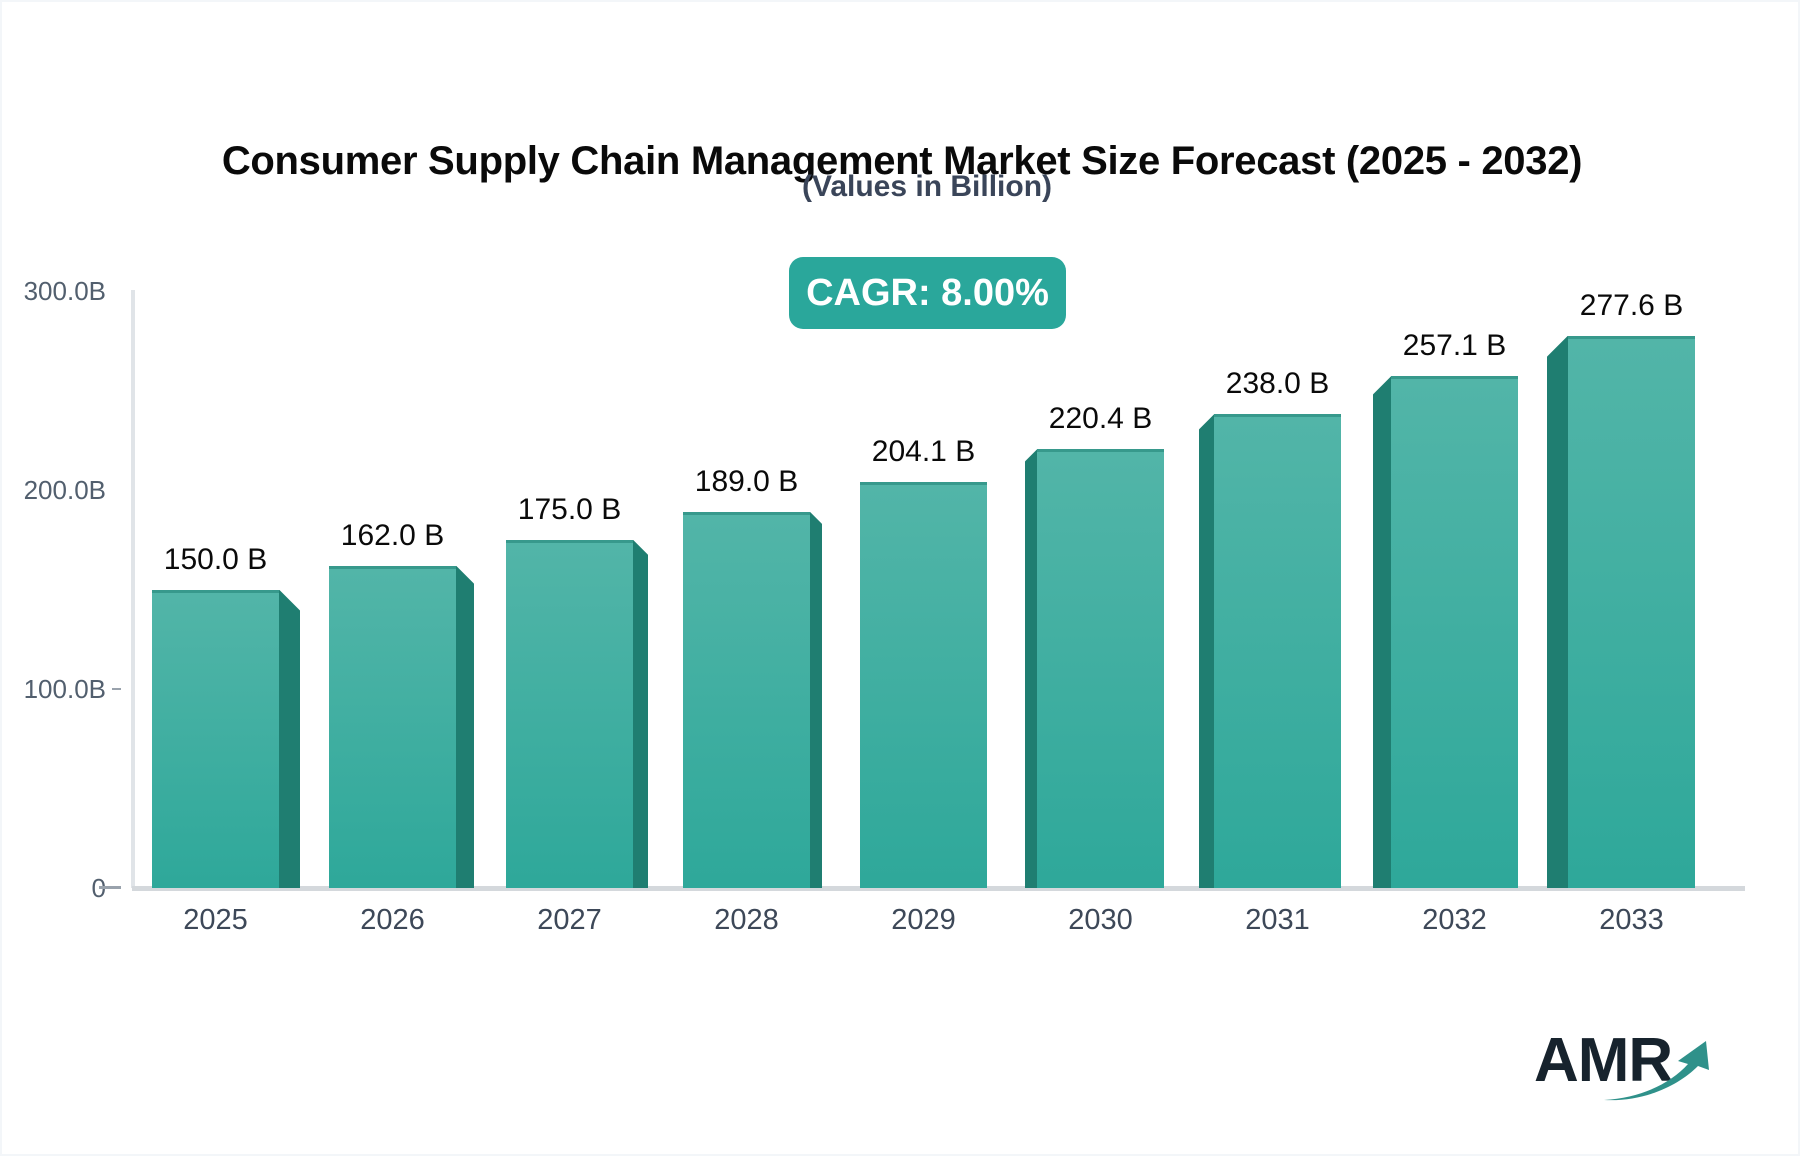 The image size is (1800, 1156). What do you see at coordinates (746, 920) in the screenshot?
I see `x-axis-label: 2028` at bounding box center [746, 920].